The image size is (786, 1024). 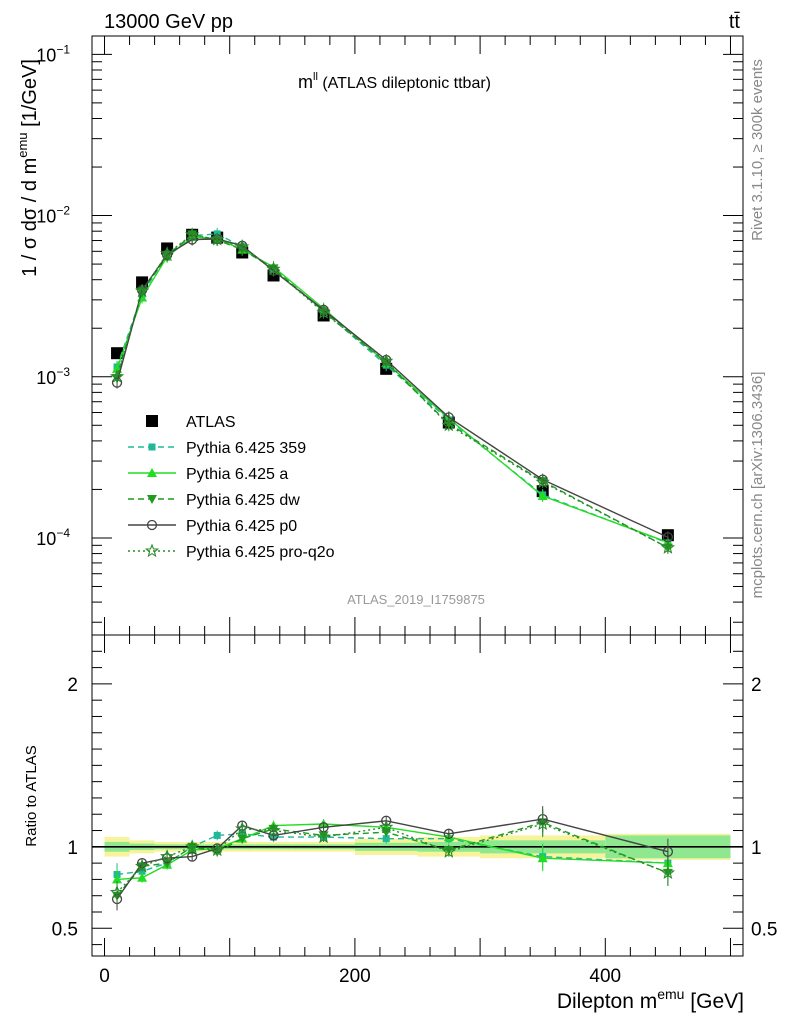 I want to click on mcplots-source-label: mcplots.cern.ch [arXiv:1306.3436], so click(x=757, y=485).